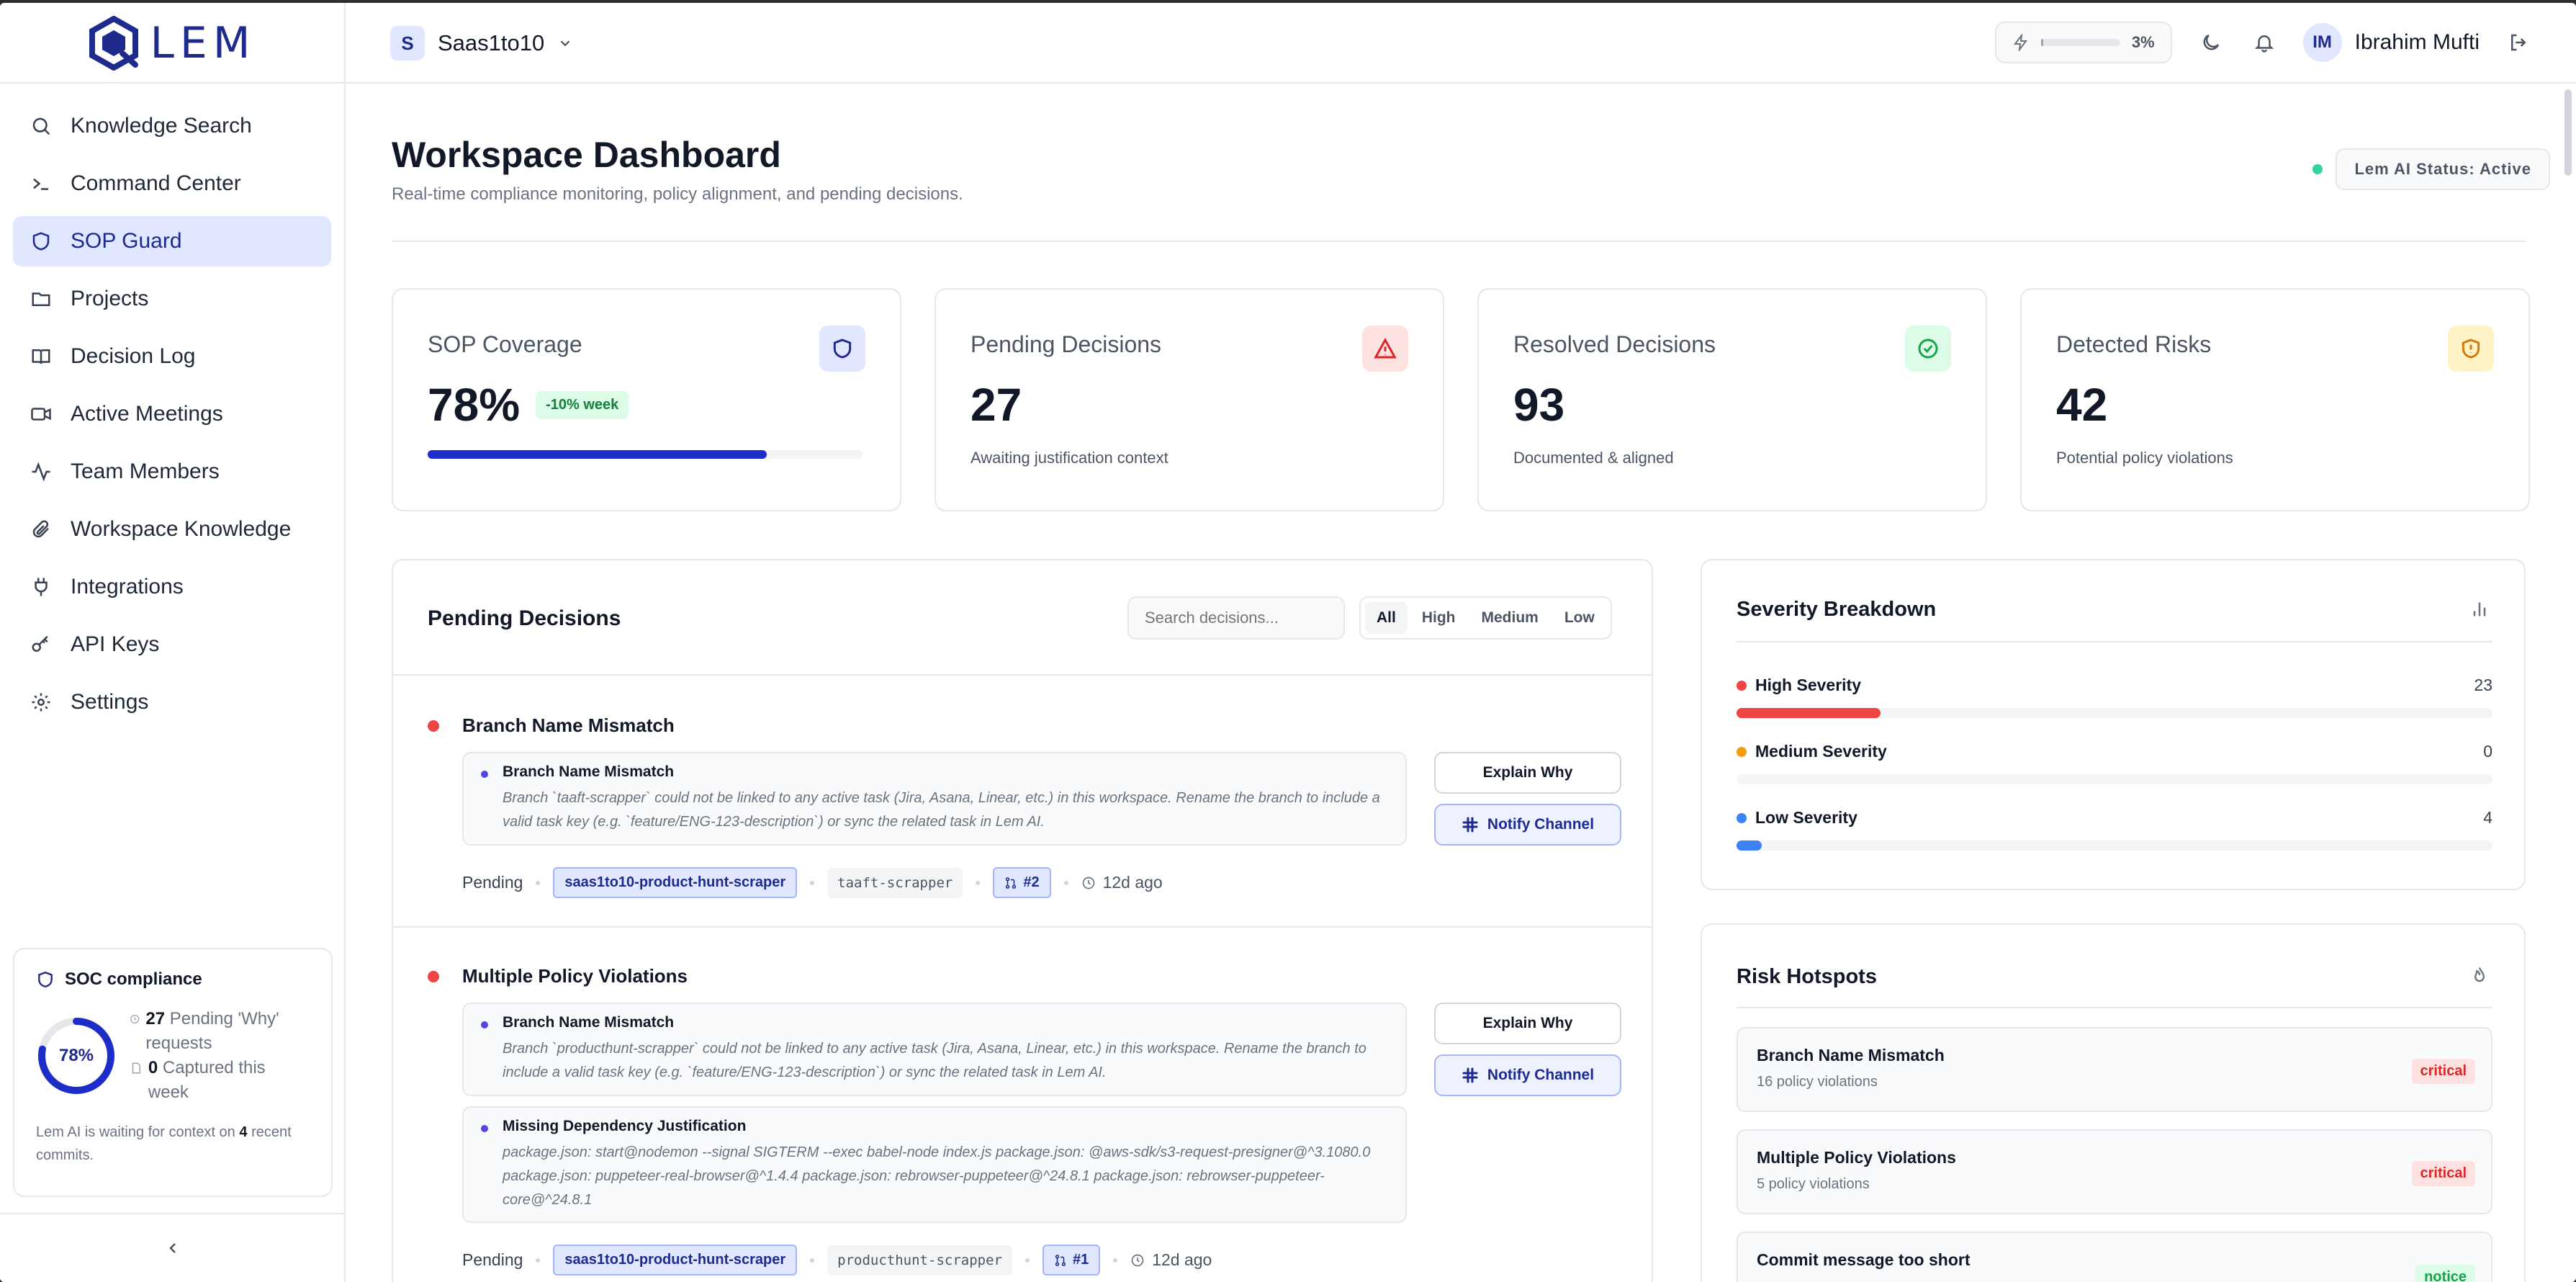  Describe the element at coordinates (625, 1126) in the screenshot. I see `violation-title: Missing Dependency Justification` at that location.